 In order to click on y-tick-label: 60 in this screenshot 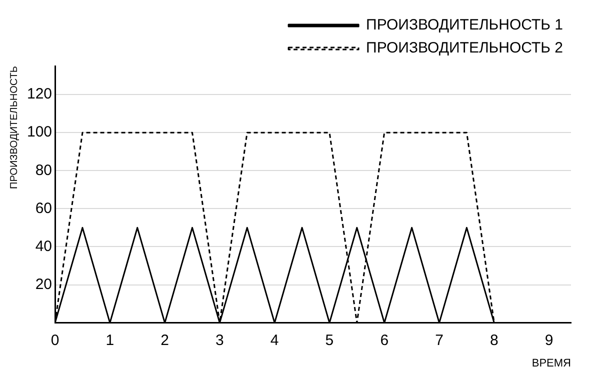, I will do `click(43, 208)`.